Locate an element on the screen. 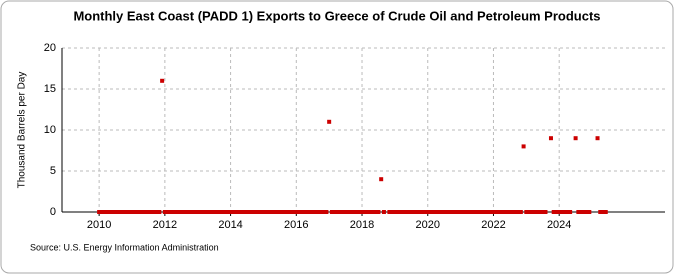 This screenshot has height=280, width=675. x-tick-label: 2022 is located at coordinates (493, 225).